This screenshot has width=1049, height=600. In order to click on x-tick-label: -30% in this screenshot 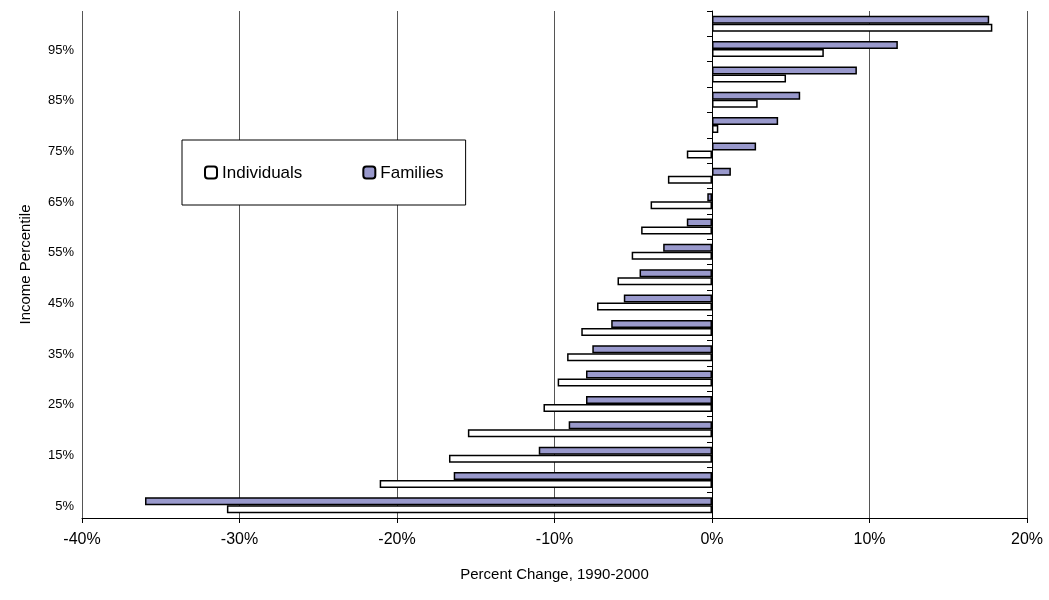, I will do `click(239, 538)`.